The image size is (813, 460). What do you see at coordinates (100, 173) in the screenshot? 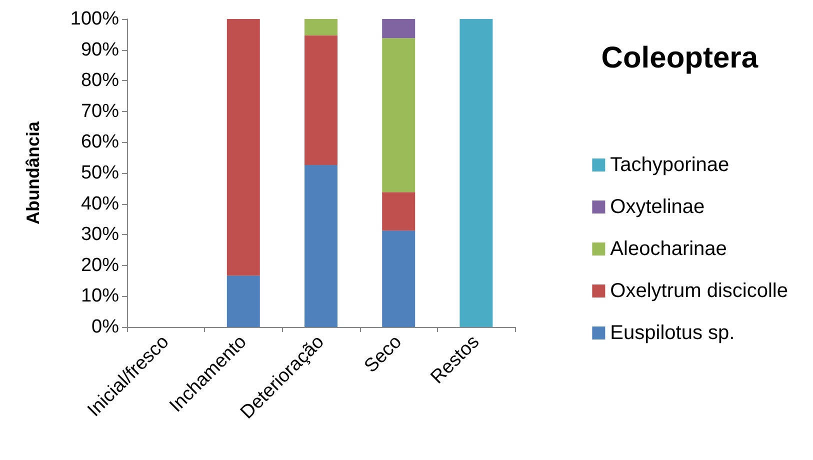
I see `y-tick-label: 50%` at bounding box center [100, 173].